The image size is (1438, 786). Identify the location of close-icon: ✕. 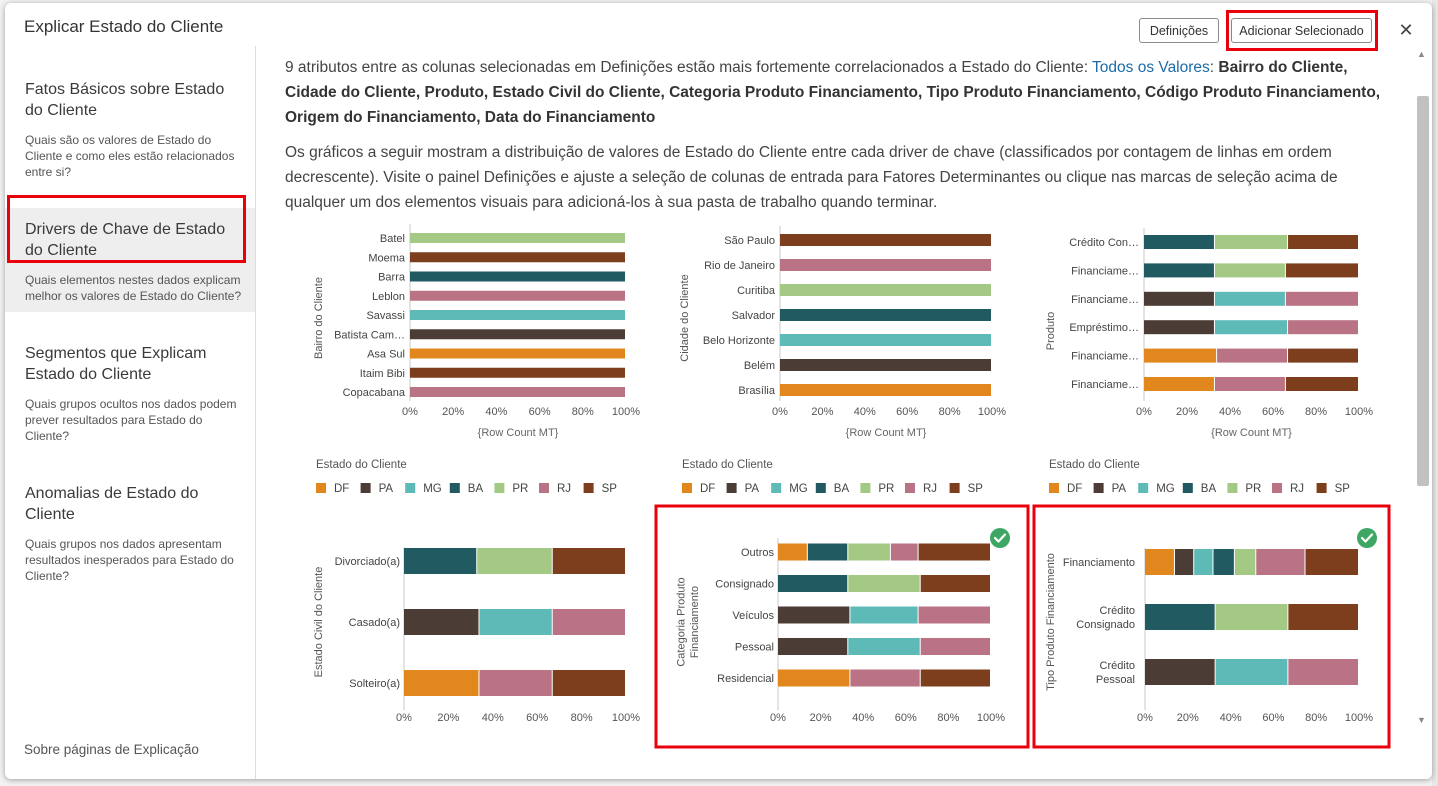
(1406, 30).